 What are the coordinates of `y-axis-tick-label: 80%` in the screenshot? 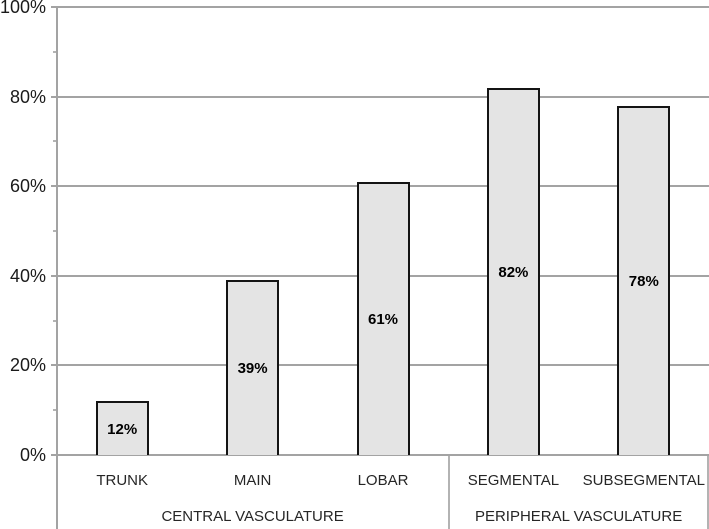 It's located at (27, 96).